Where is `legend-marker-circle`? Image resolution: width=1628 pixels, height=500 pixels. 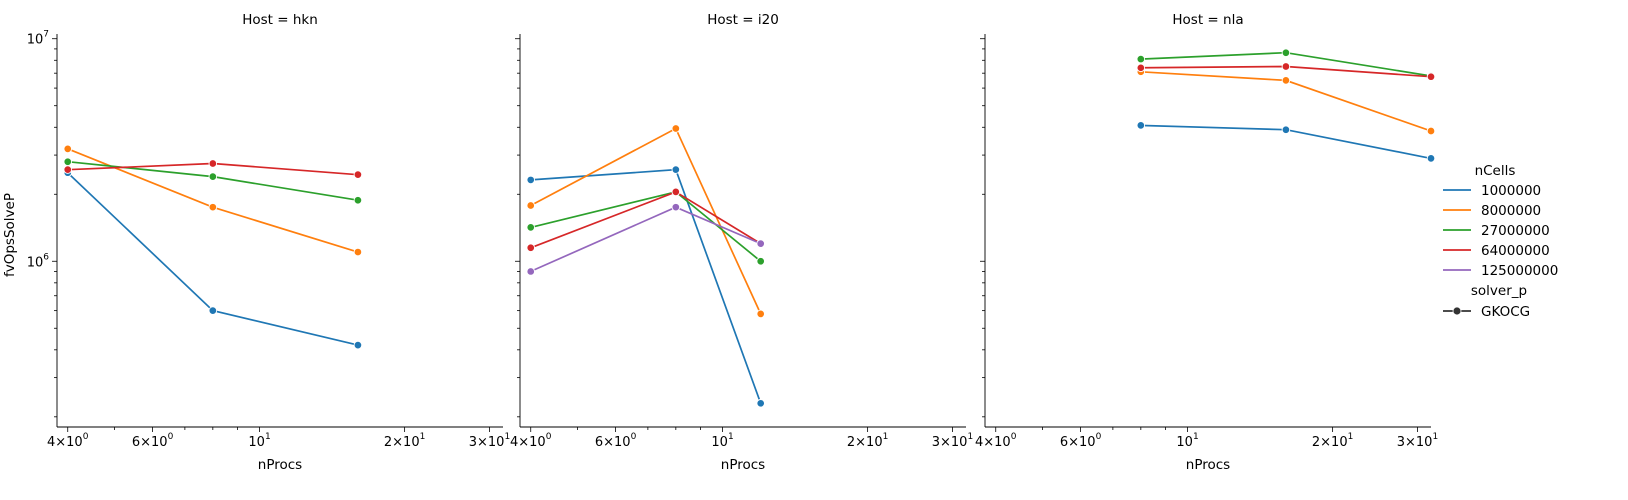 legend-marker-circle is located at coordinates (1457, 311).